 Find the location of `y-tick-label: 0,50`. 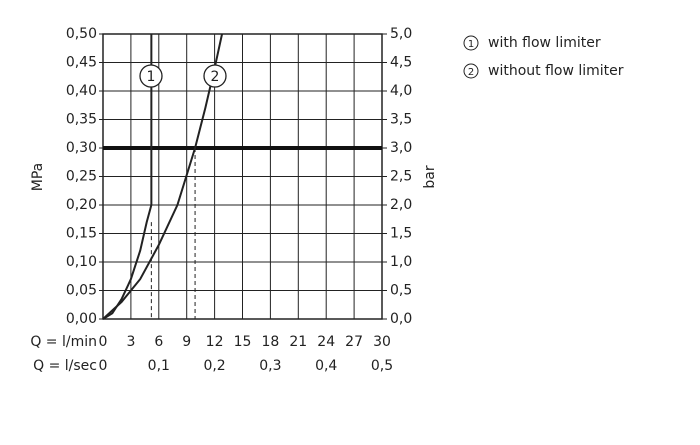

y-tick-label: 0,50 is located at coordinates (81, 34).